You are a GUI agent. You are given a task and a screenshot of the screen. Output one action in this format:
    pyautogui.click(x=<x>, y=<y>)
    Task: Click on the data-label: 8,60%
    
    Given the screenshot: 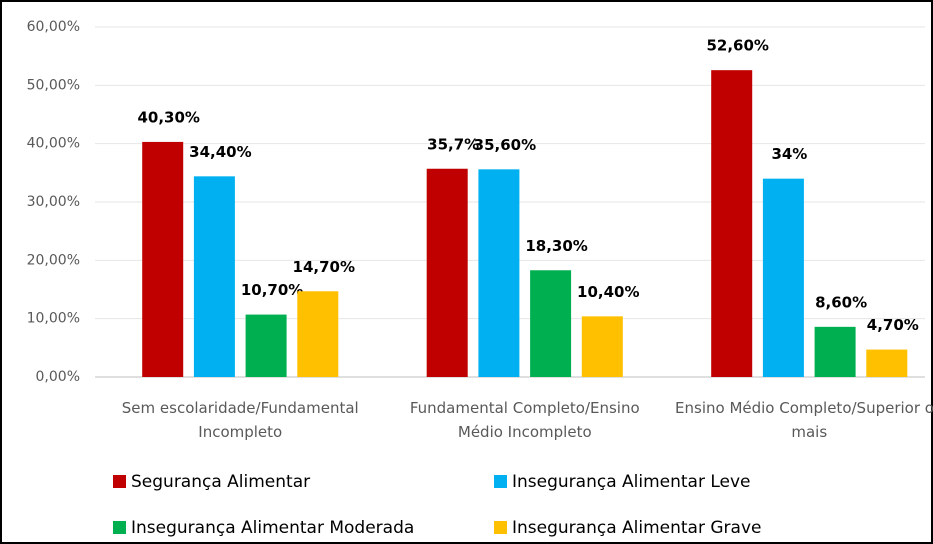 What is the action you would take?
    pyautogui.click(x=841, y=302)
    